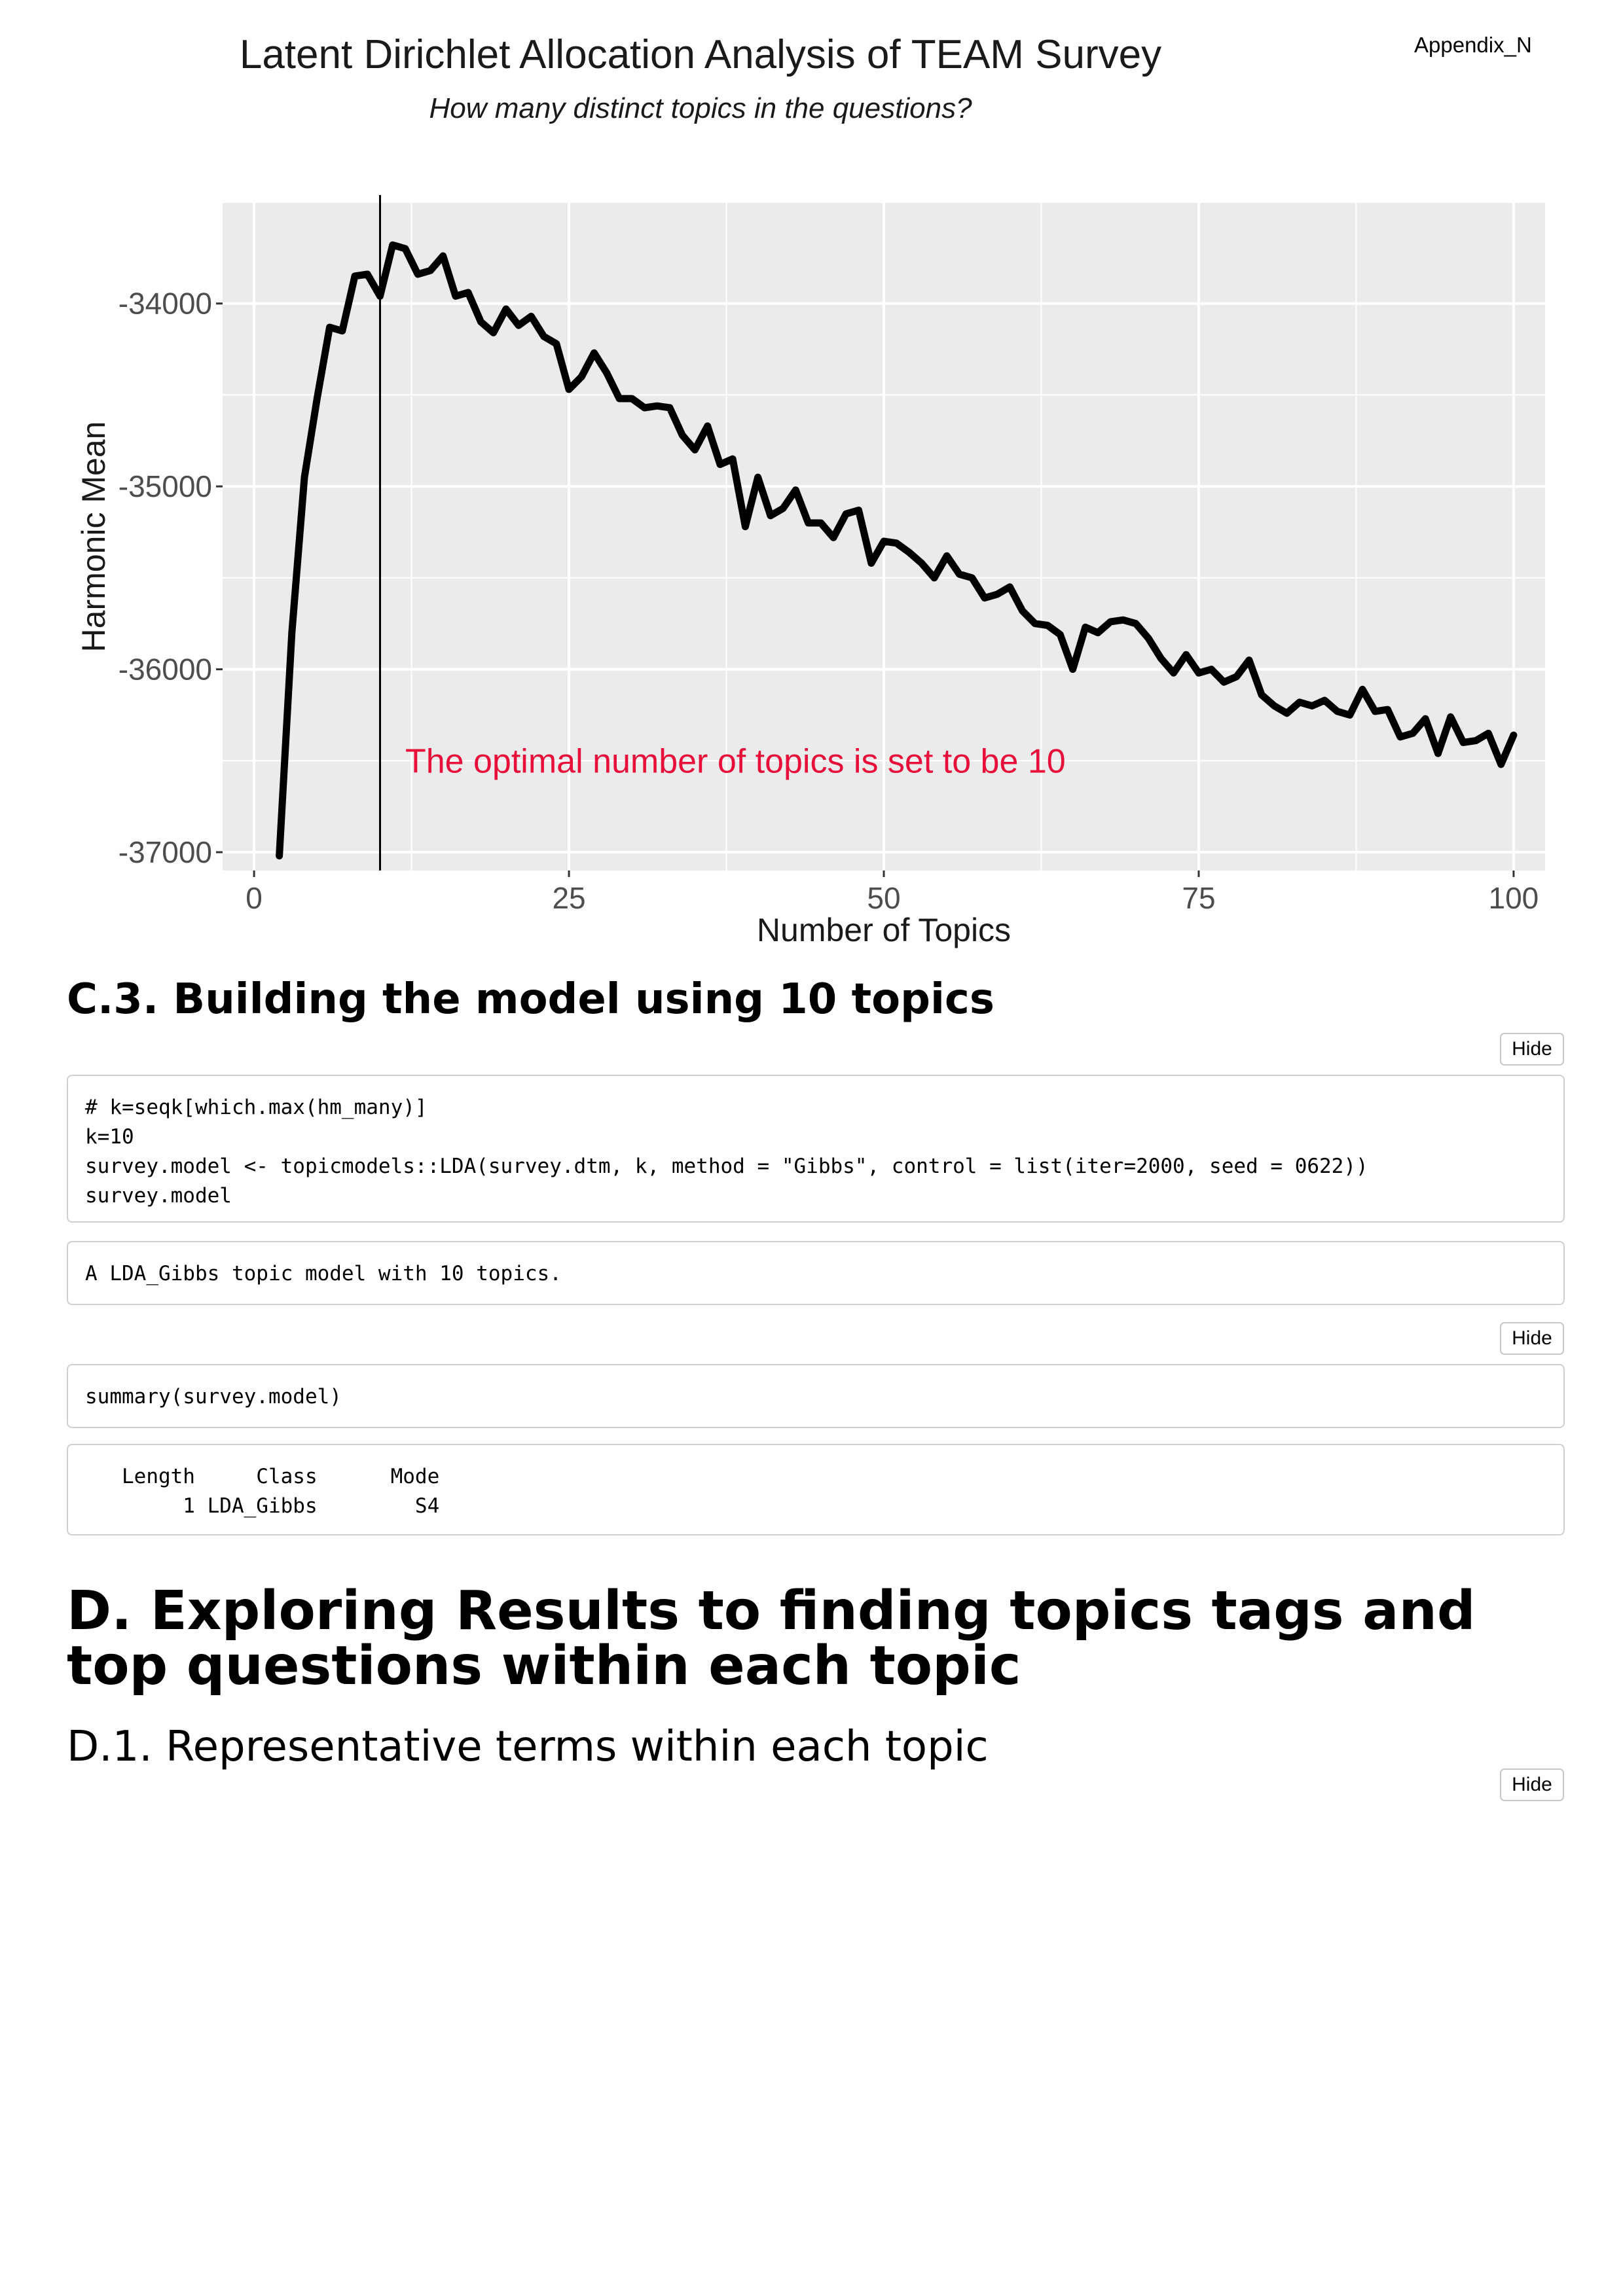  Describe the element at coordinates (165, 852) in the screenshot. I see `y-tick-label: -37000` at that location.